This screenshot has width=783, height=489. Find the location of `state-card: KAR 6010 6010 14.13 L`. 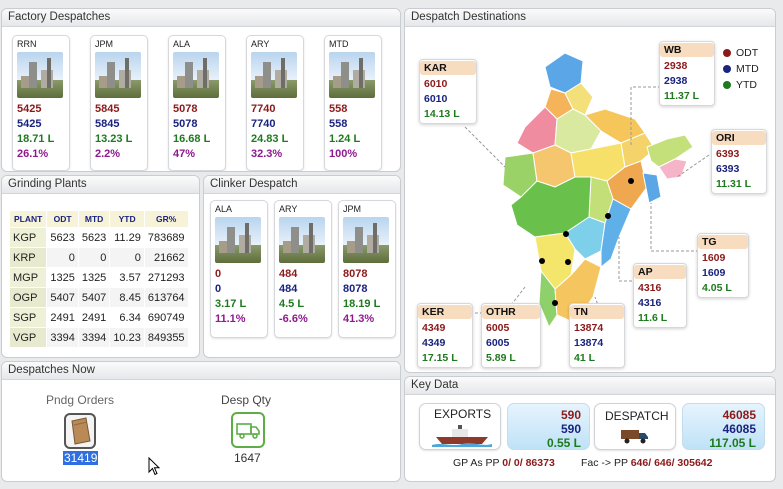

state-card: KAR 6010 6010 14.13 L is located at coordinates (448, 91).